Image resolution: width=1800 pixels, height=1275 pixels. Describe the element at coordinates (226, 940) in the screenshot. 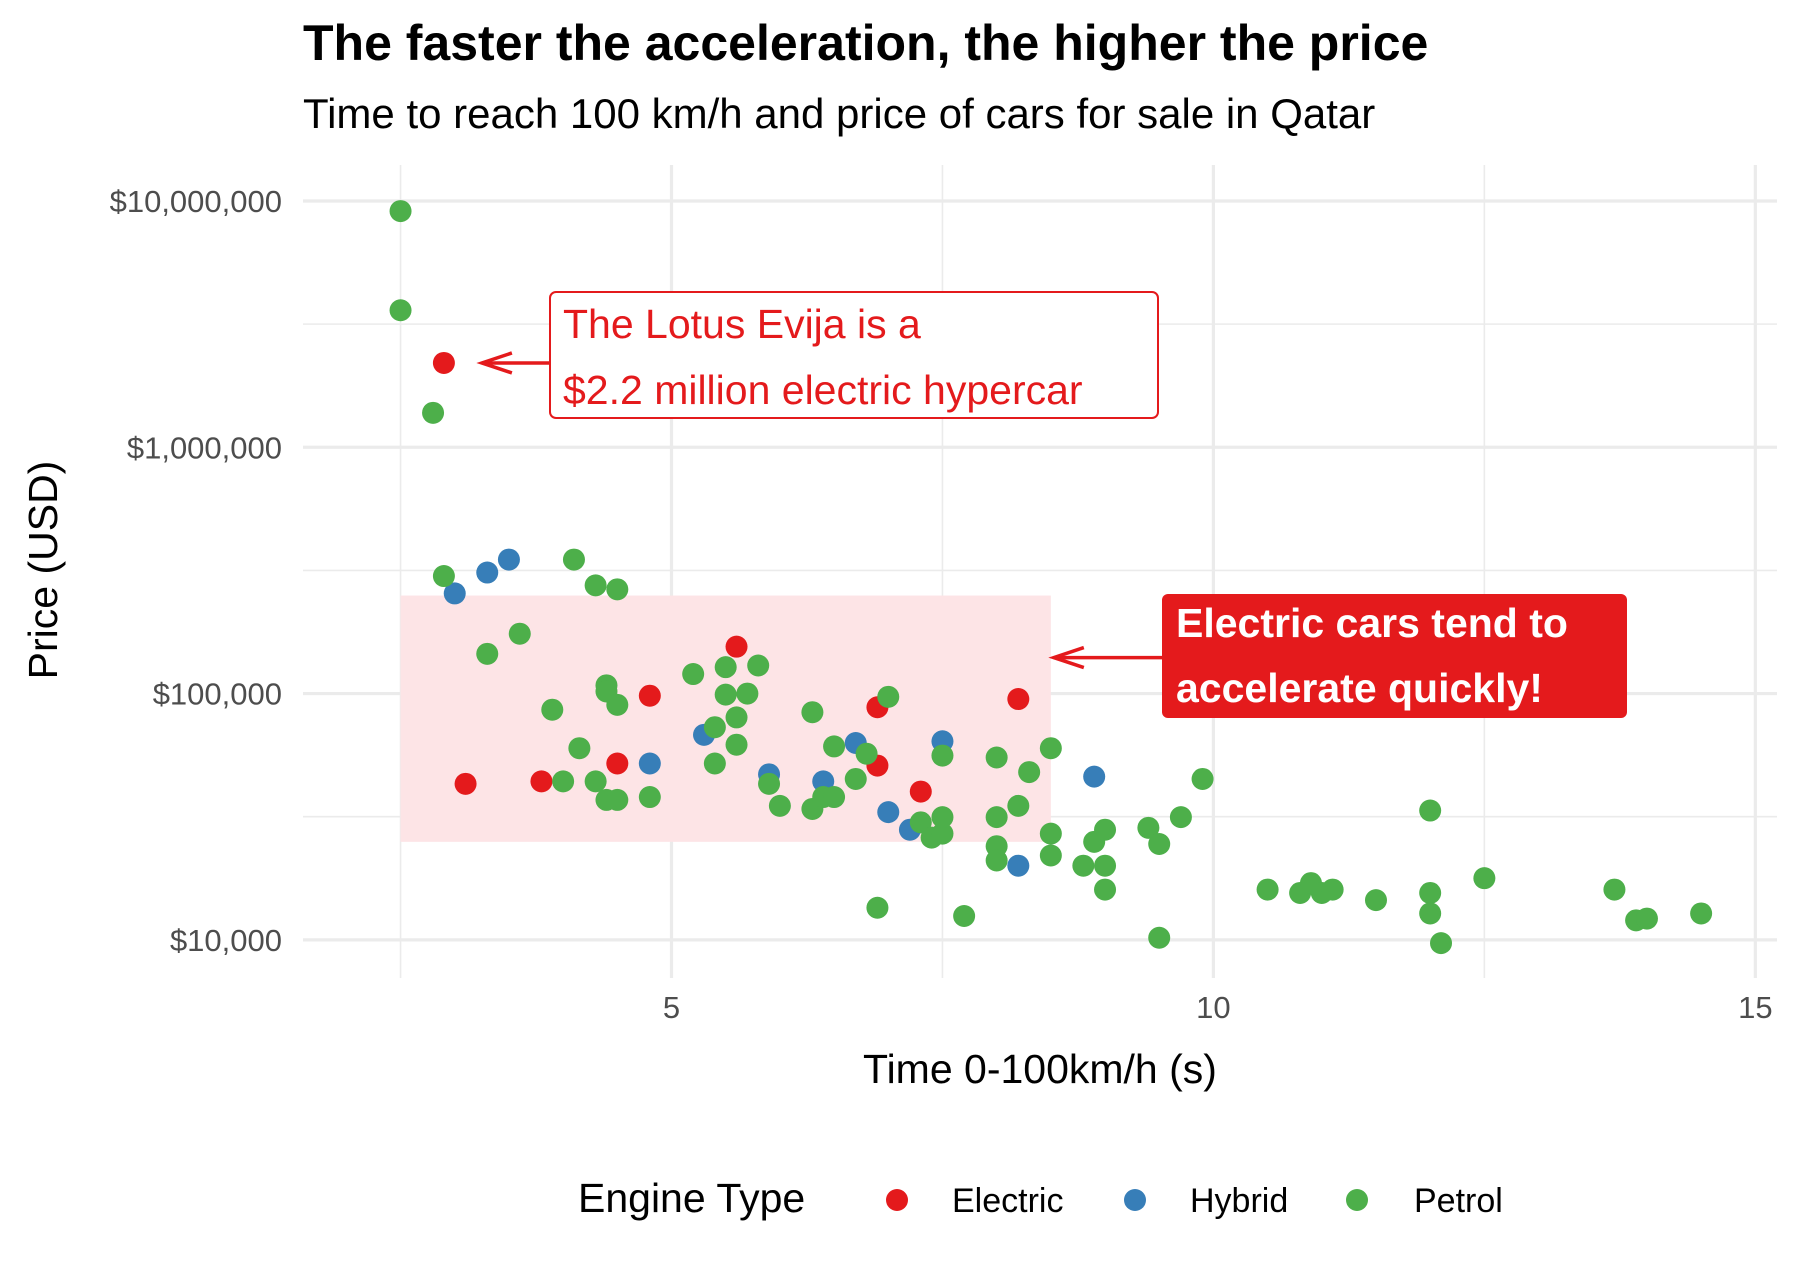

I see `y-tick-label: $10,000` at that location.